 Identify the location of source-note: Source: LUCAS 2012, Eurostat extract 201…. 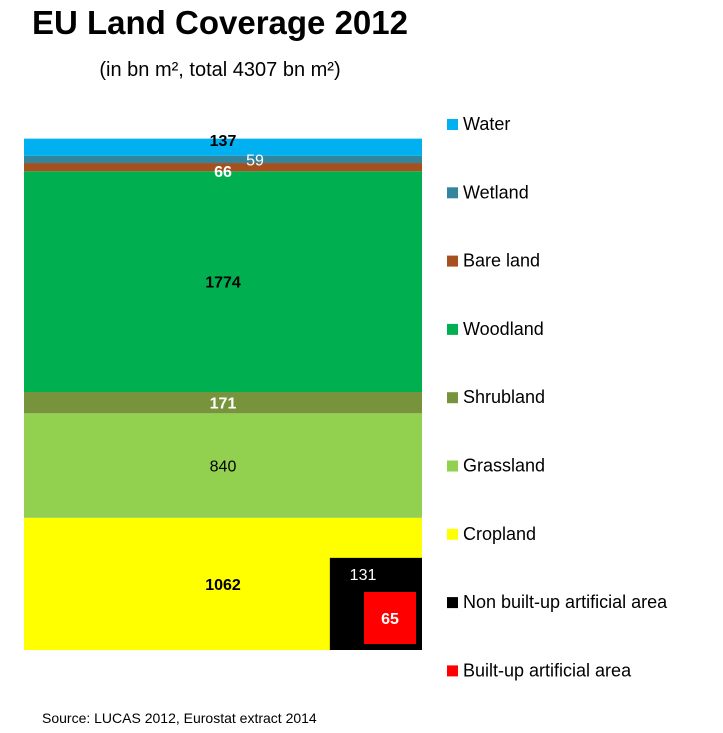
(179, 718).